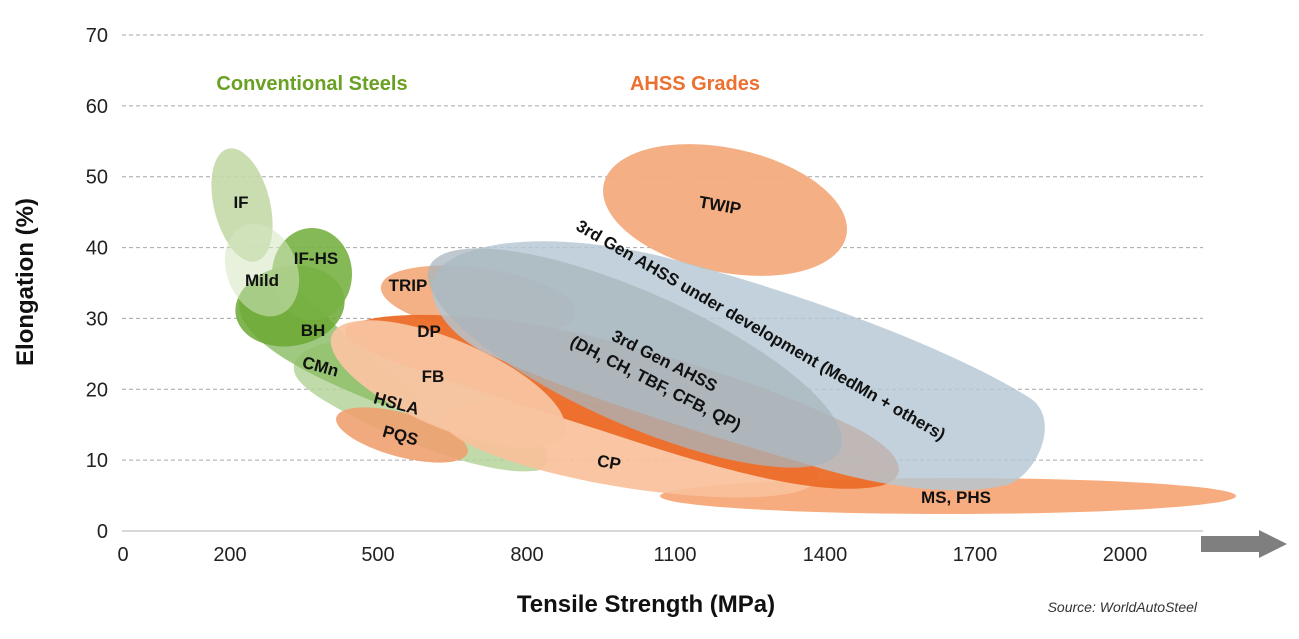 The width and height of the screenshot is (1299, 639). I want to click on x-axis-ticks: 0 200 500 800 1100 1400 1700 2000, so click(632, 555).